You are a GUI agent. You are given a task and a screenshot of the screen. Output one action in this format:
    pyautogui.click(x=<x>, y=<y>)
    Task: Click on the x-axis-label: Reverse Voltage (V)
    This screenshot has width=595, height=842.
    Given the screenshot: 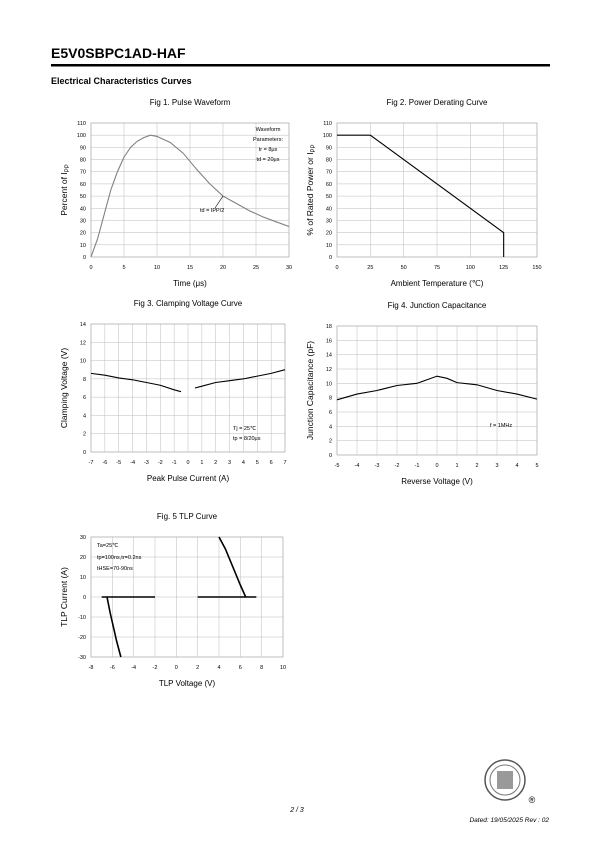 What is the action you would take?
    pyautogui.click(x=437, y=481)
    